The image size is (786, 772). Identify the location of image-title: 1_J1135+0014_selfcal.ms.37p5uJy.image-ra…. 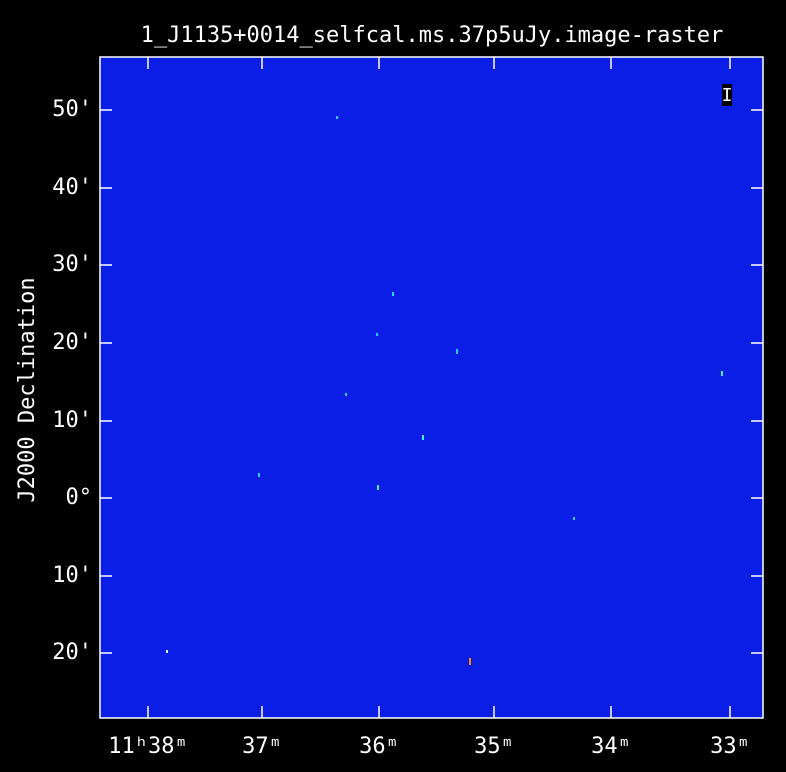
(432, 35).